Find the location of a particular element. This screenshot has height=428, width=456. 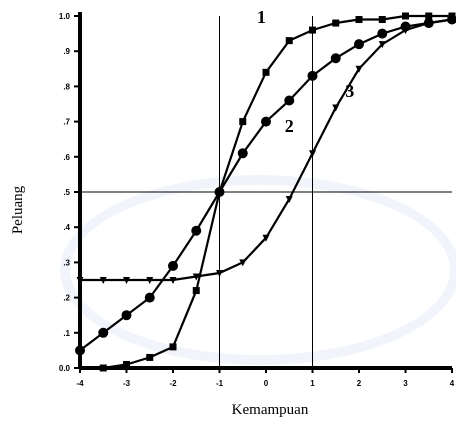

x-tick-label: 4 is located at coordinates (452, 383).